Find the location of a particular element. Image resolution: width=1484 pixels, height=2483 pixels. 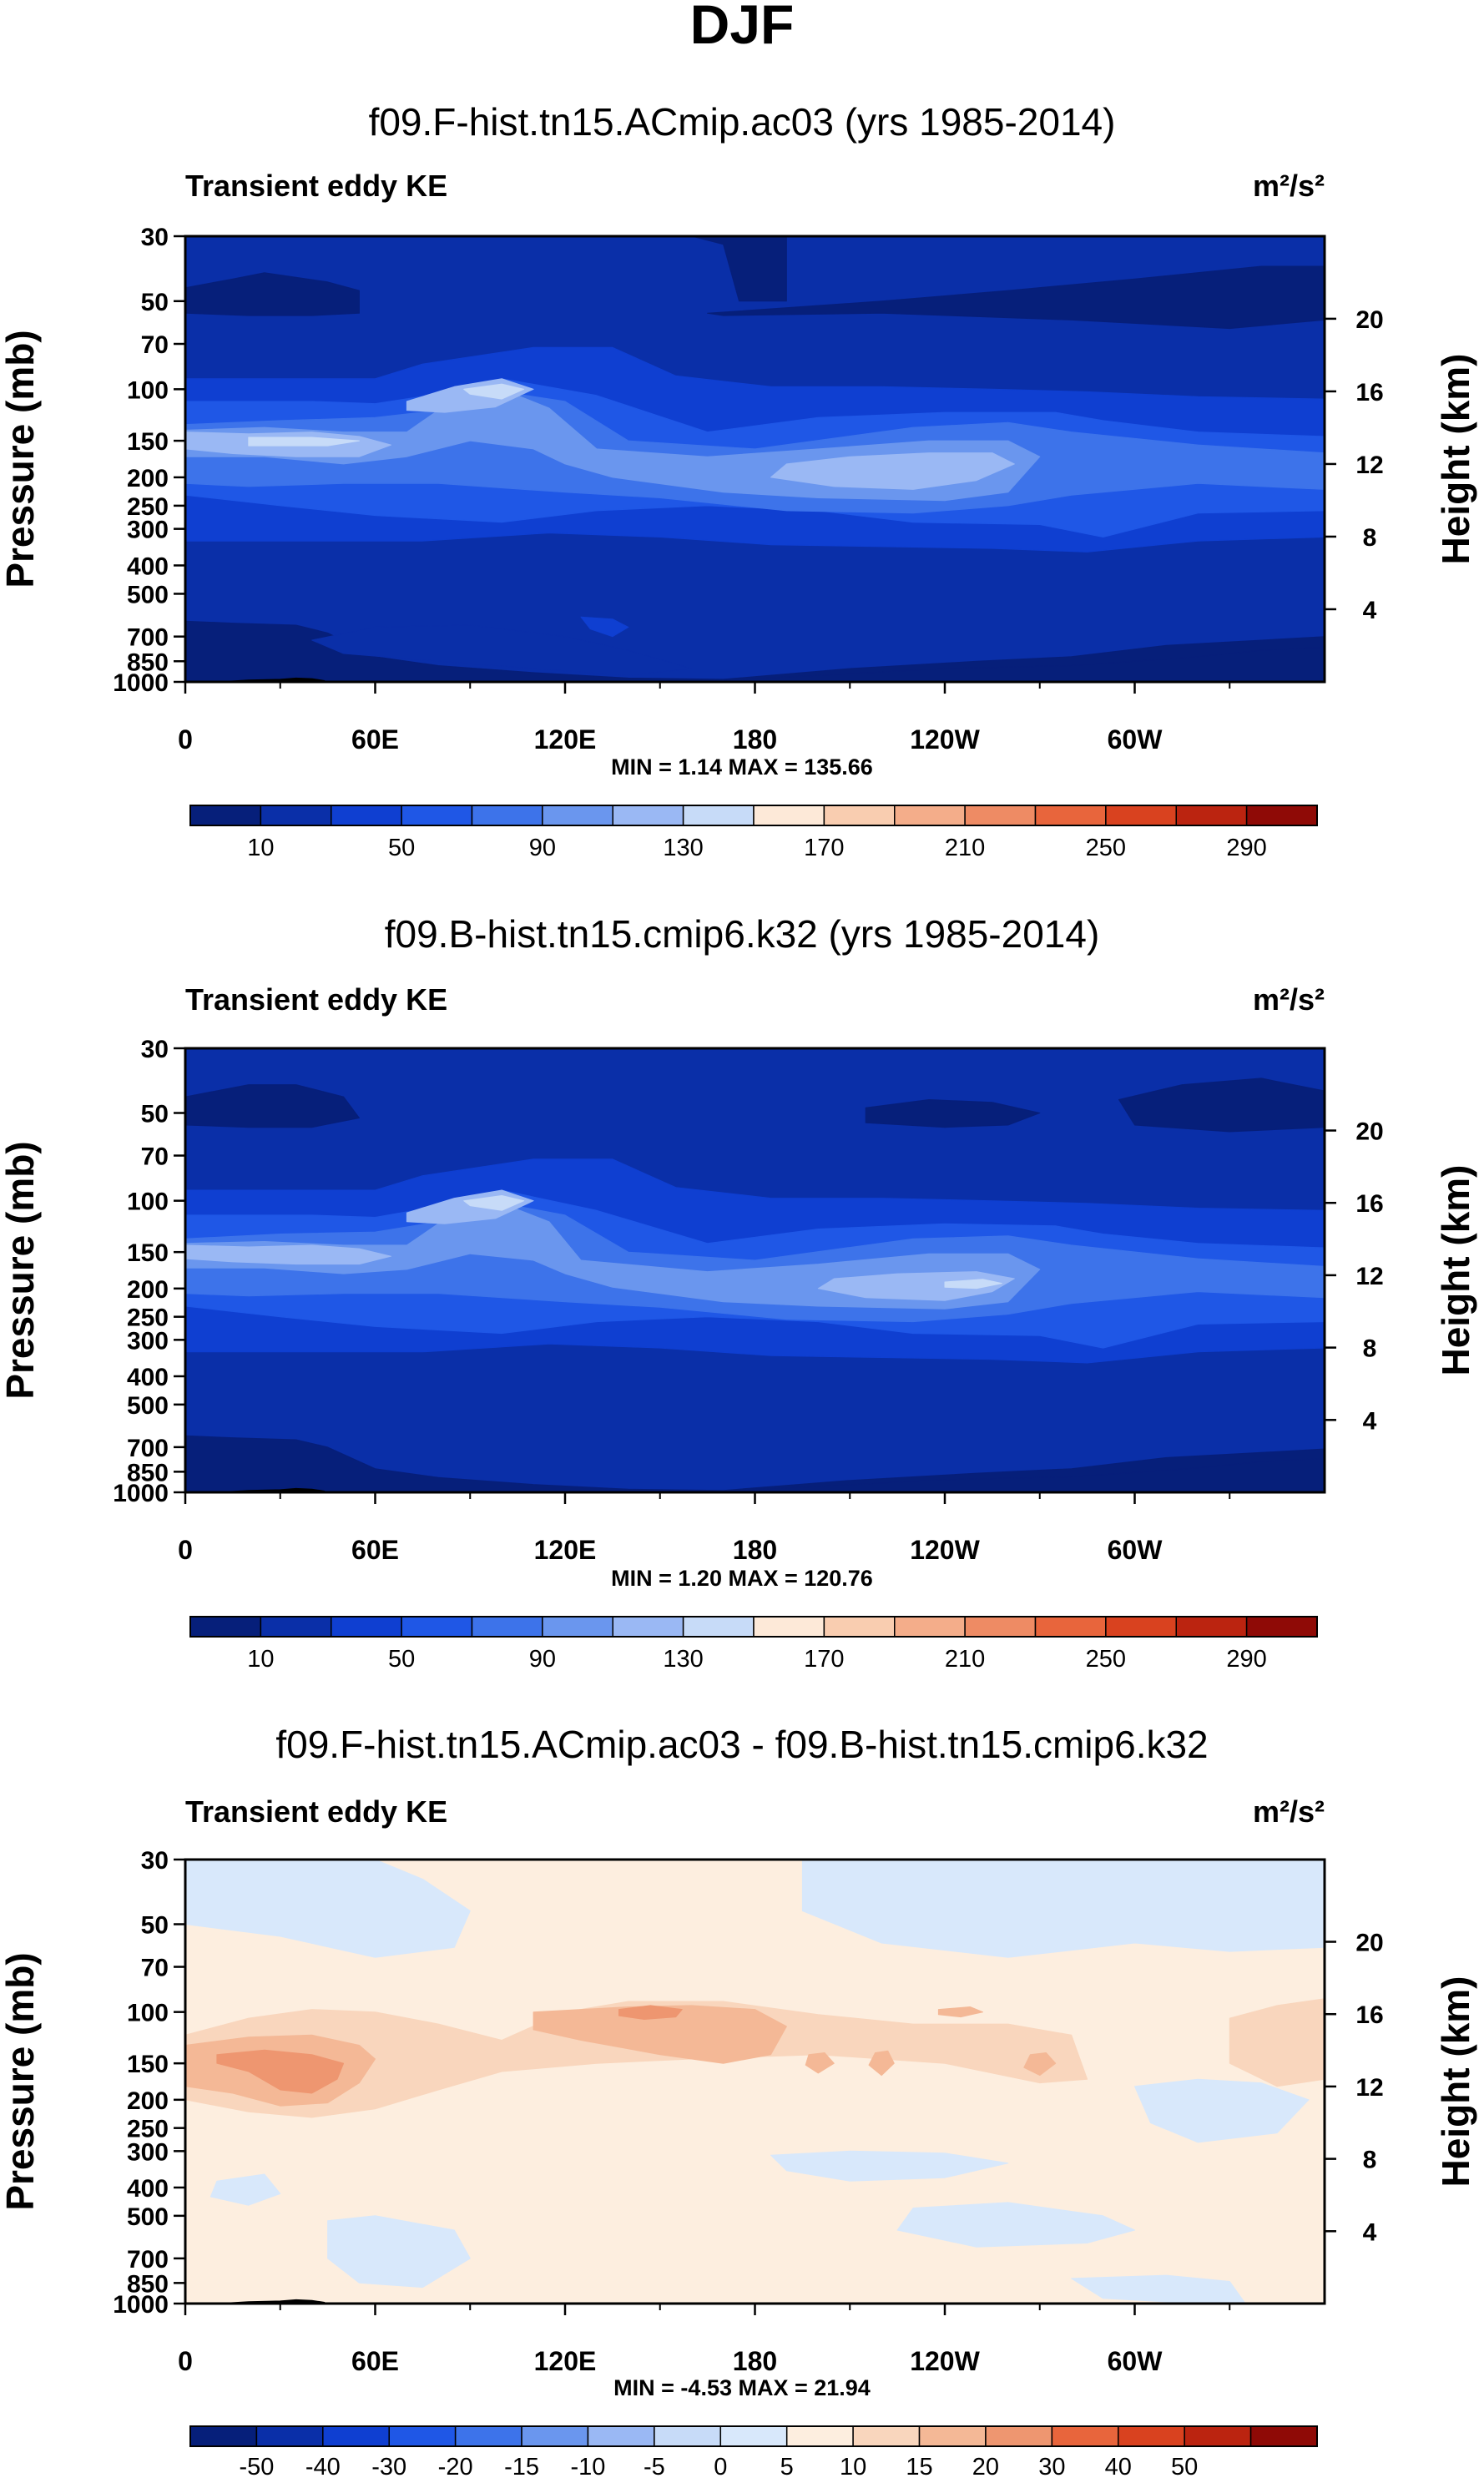

colorbar-label: 250 is located at coordinates (1106, 848).